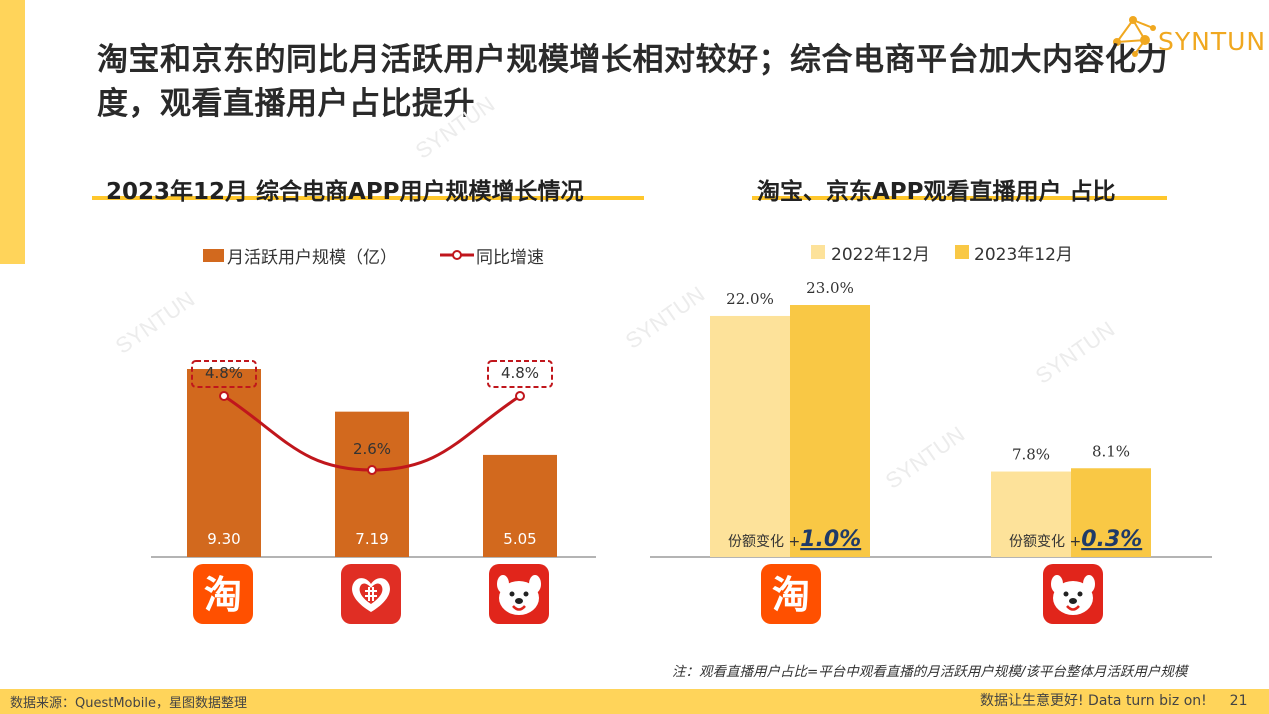 The width and height of the screenshot is (1269, 714). What do you see at coordinates (213, 255) in the screenshot?
I see `legend-swatch-bar` at bounding box center [213, 255].